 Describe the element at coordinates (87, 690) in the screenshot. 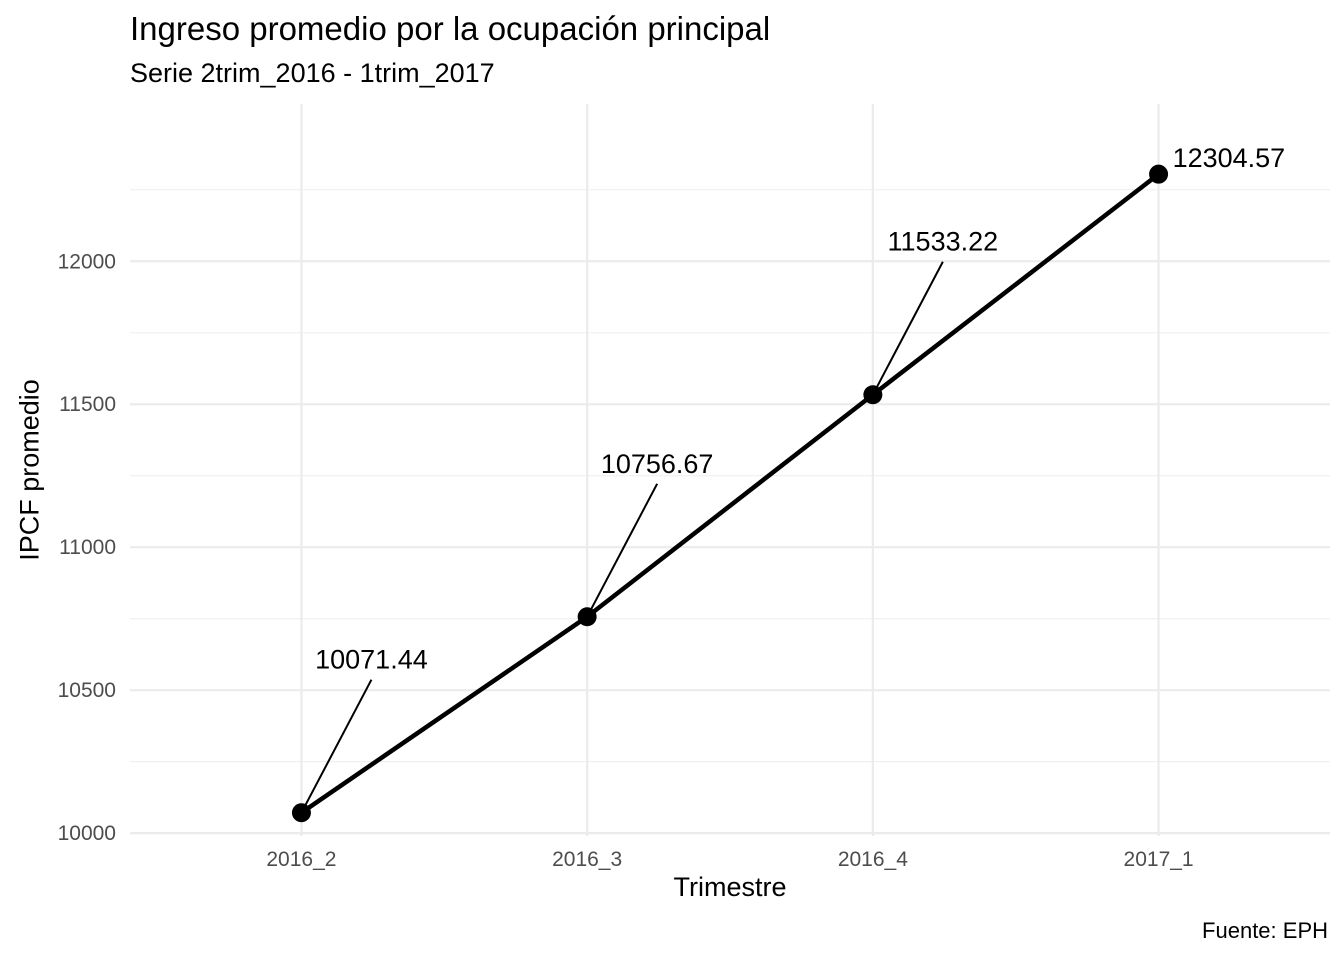

I see `y-tick-label: 10500` at that location.